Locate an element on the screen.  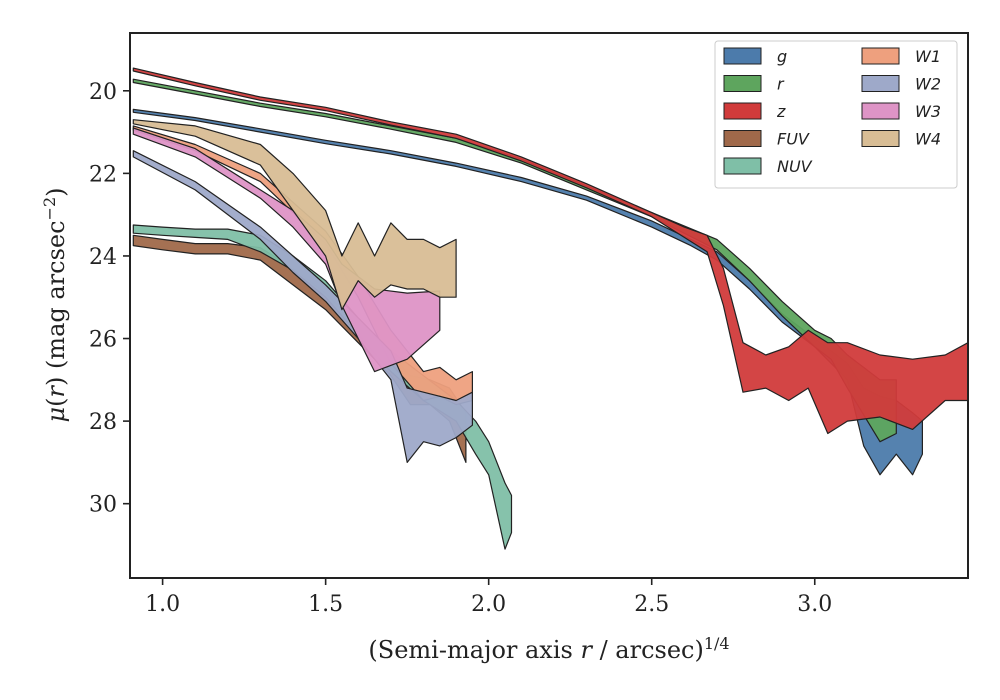
x-axis-label: (Semi-major axis r / arcsec)1/4 is located at coordinates (548, 649).